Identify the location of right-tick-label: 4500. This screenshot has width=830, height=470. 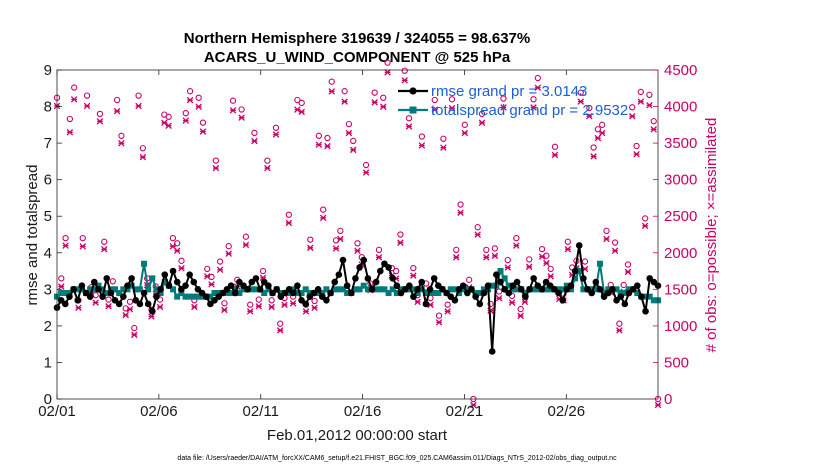
(680, 70).